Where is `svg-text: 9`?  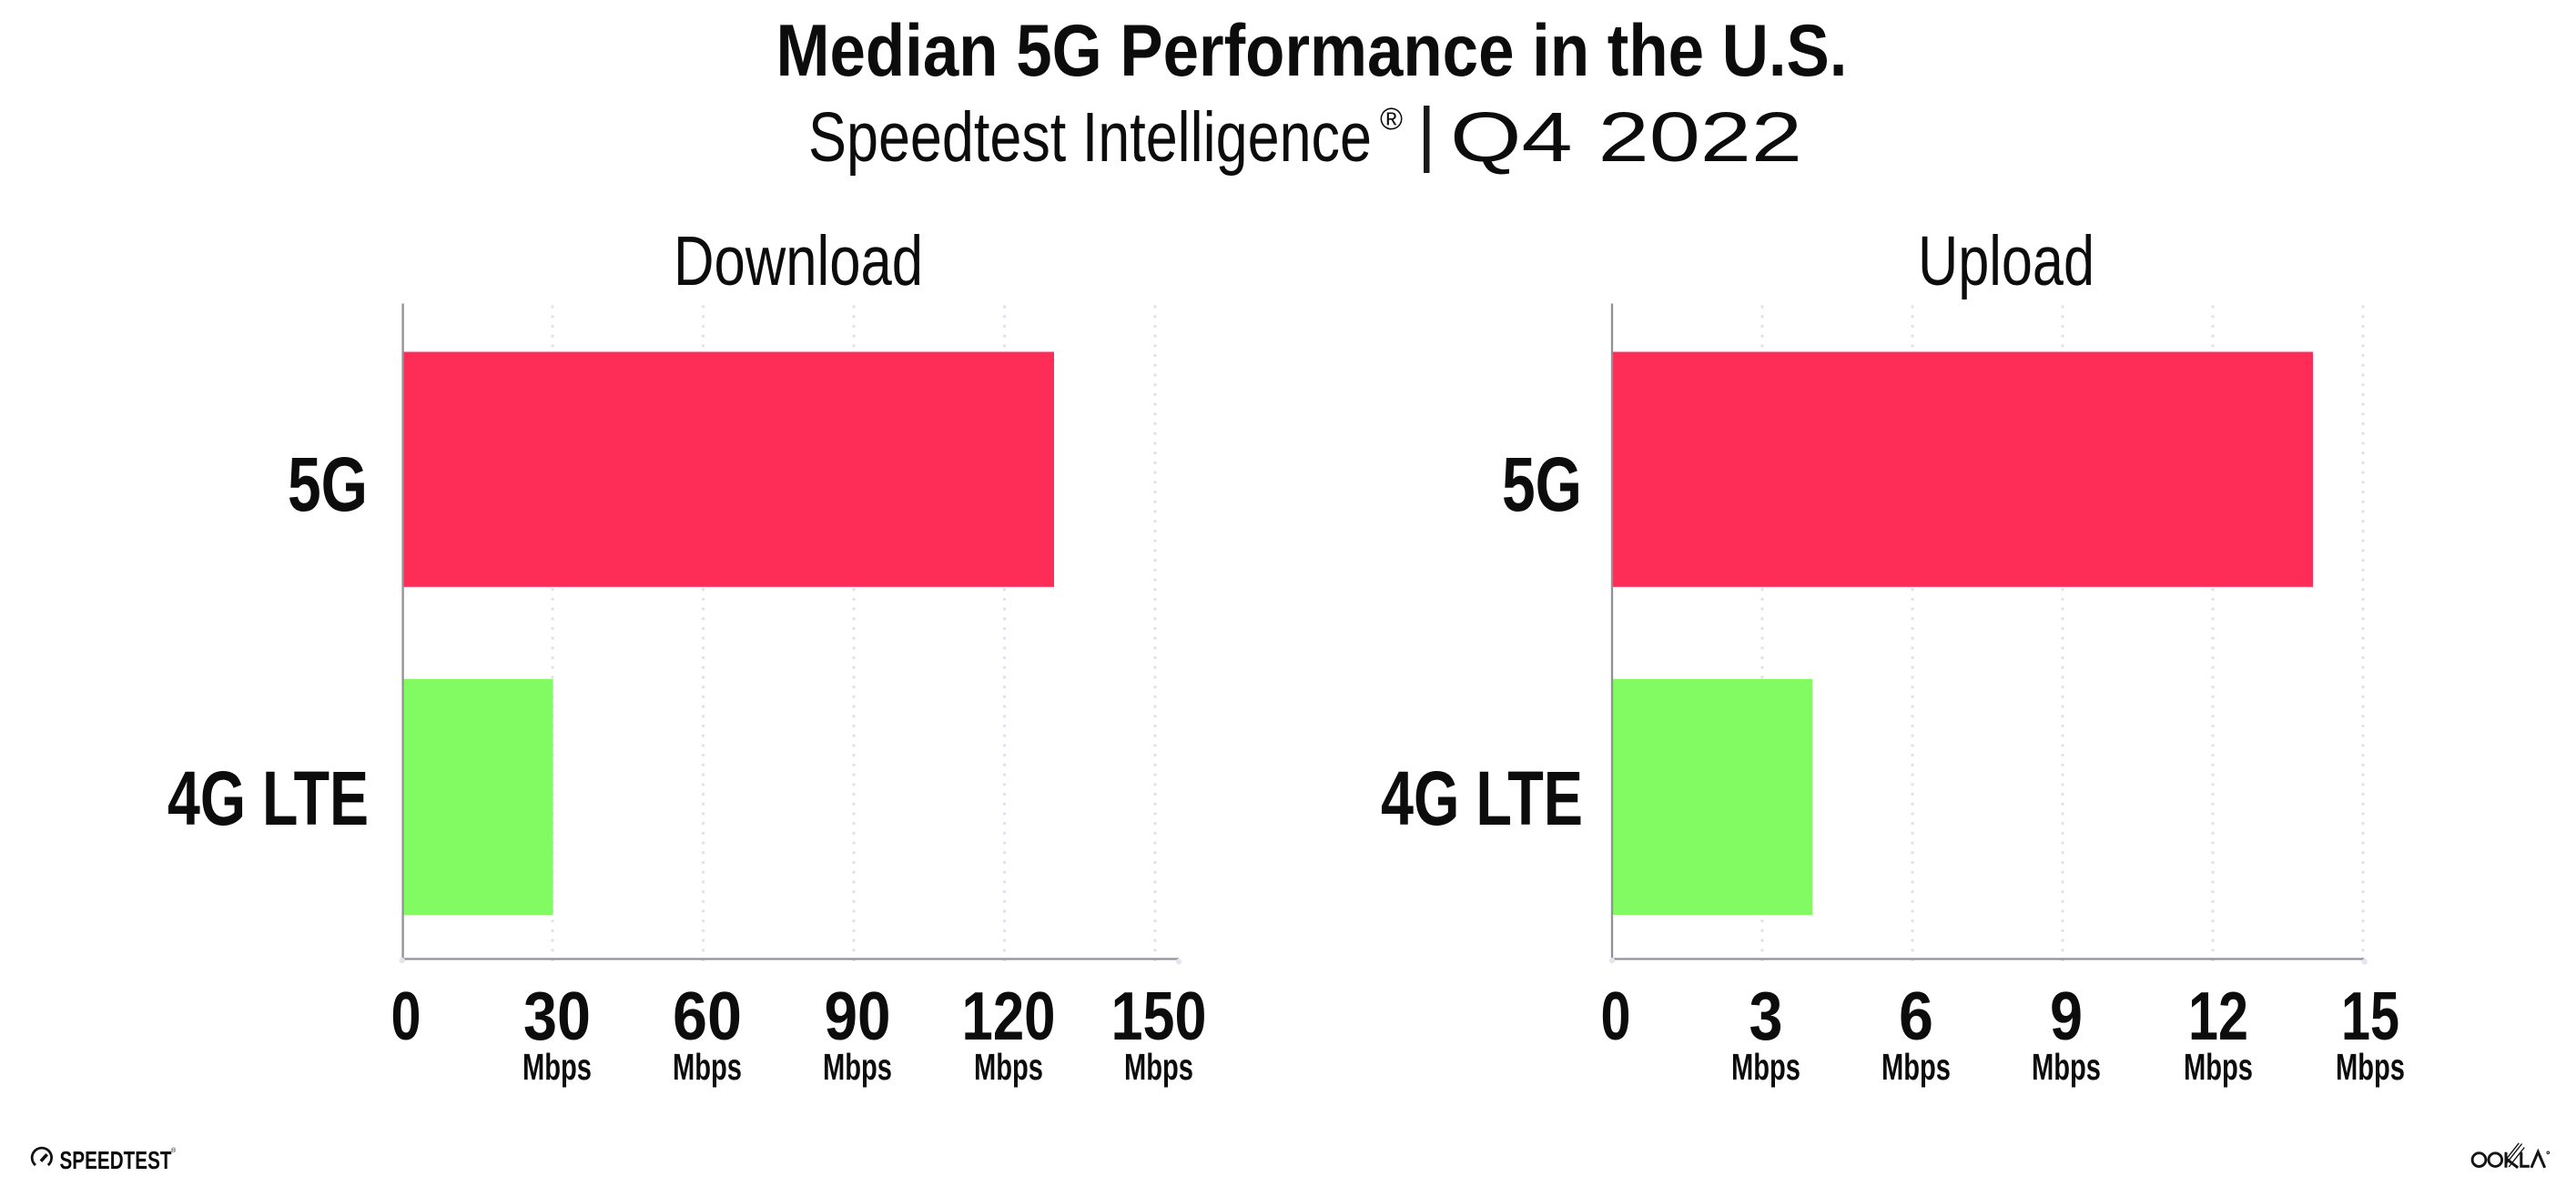
svg-text: 9 is located at coordinates (2066, 1016).